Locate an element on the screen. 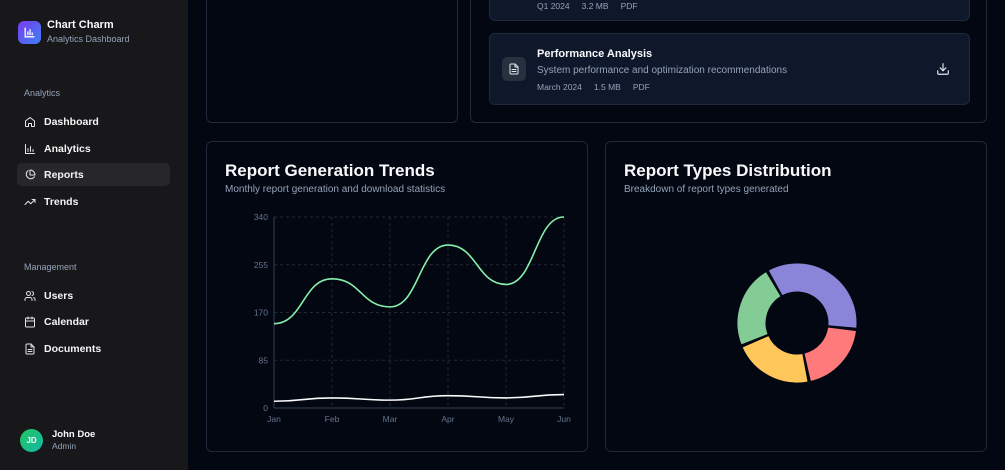  x-tick-label: Jun is located at coordinates (564, 419).